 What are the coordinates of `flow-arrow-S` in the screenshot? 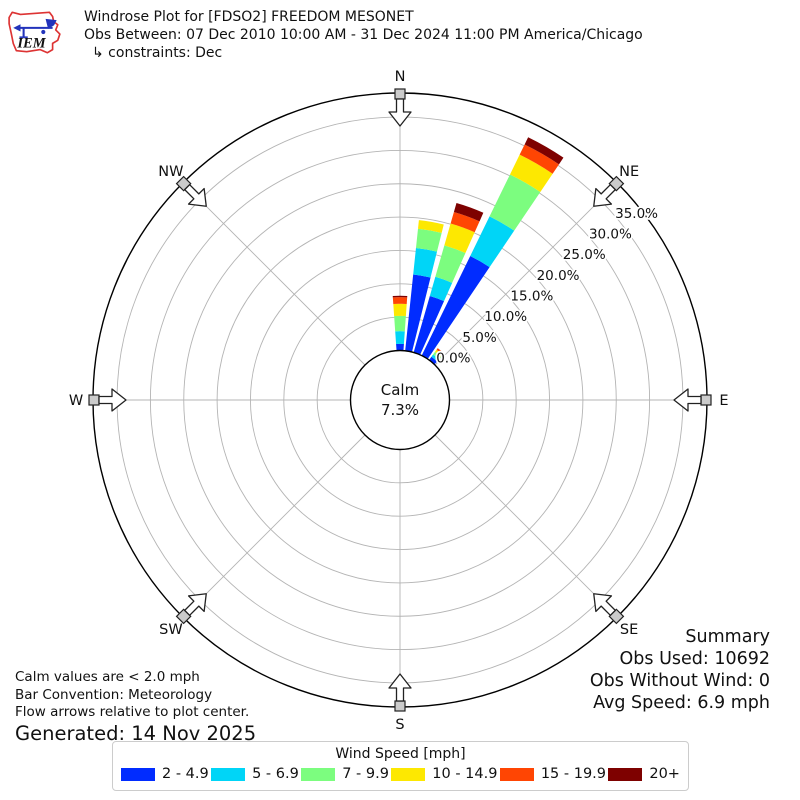 It's located at (400, 692).